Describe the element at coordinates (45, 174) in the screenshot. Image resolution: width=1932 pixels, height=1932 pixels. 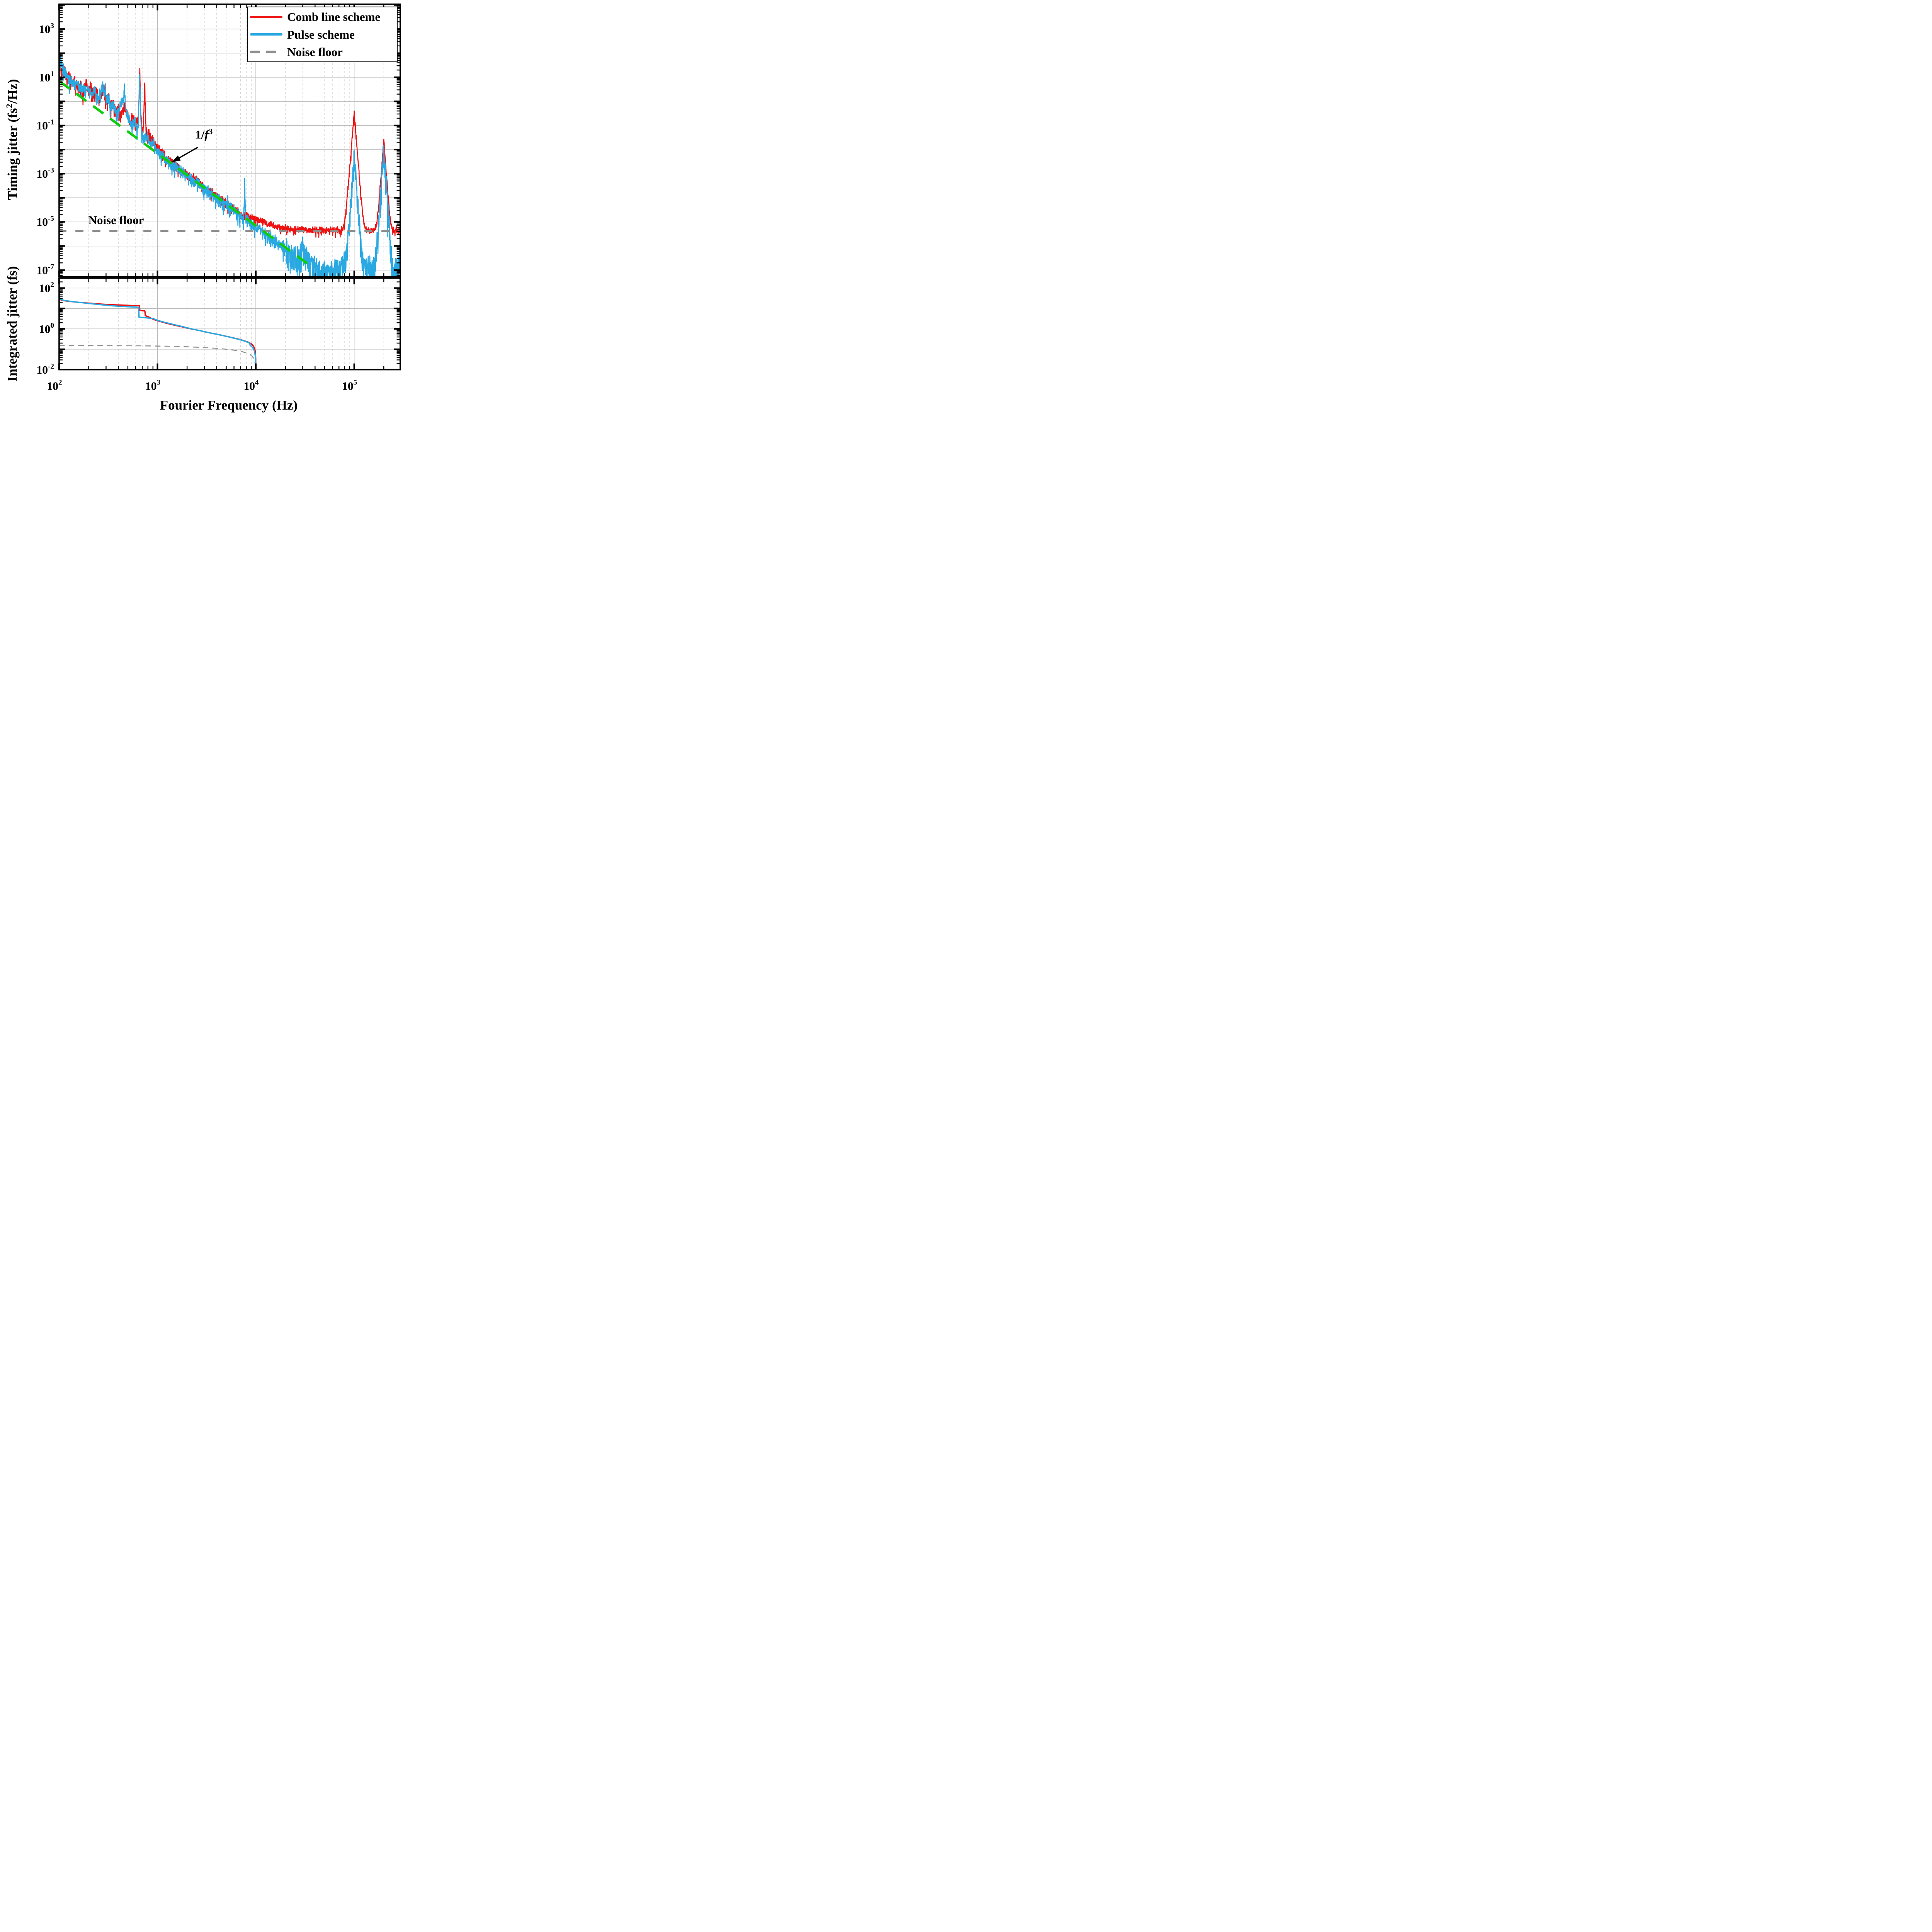
I see `svg-text: 10⁻³` at that location.